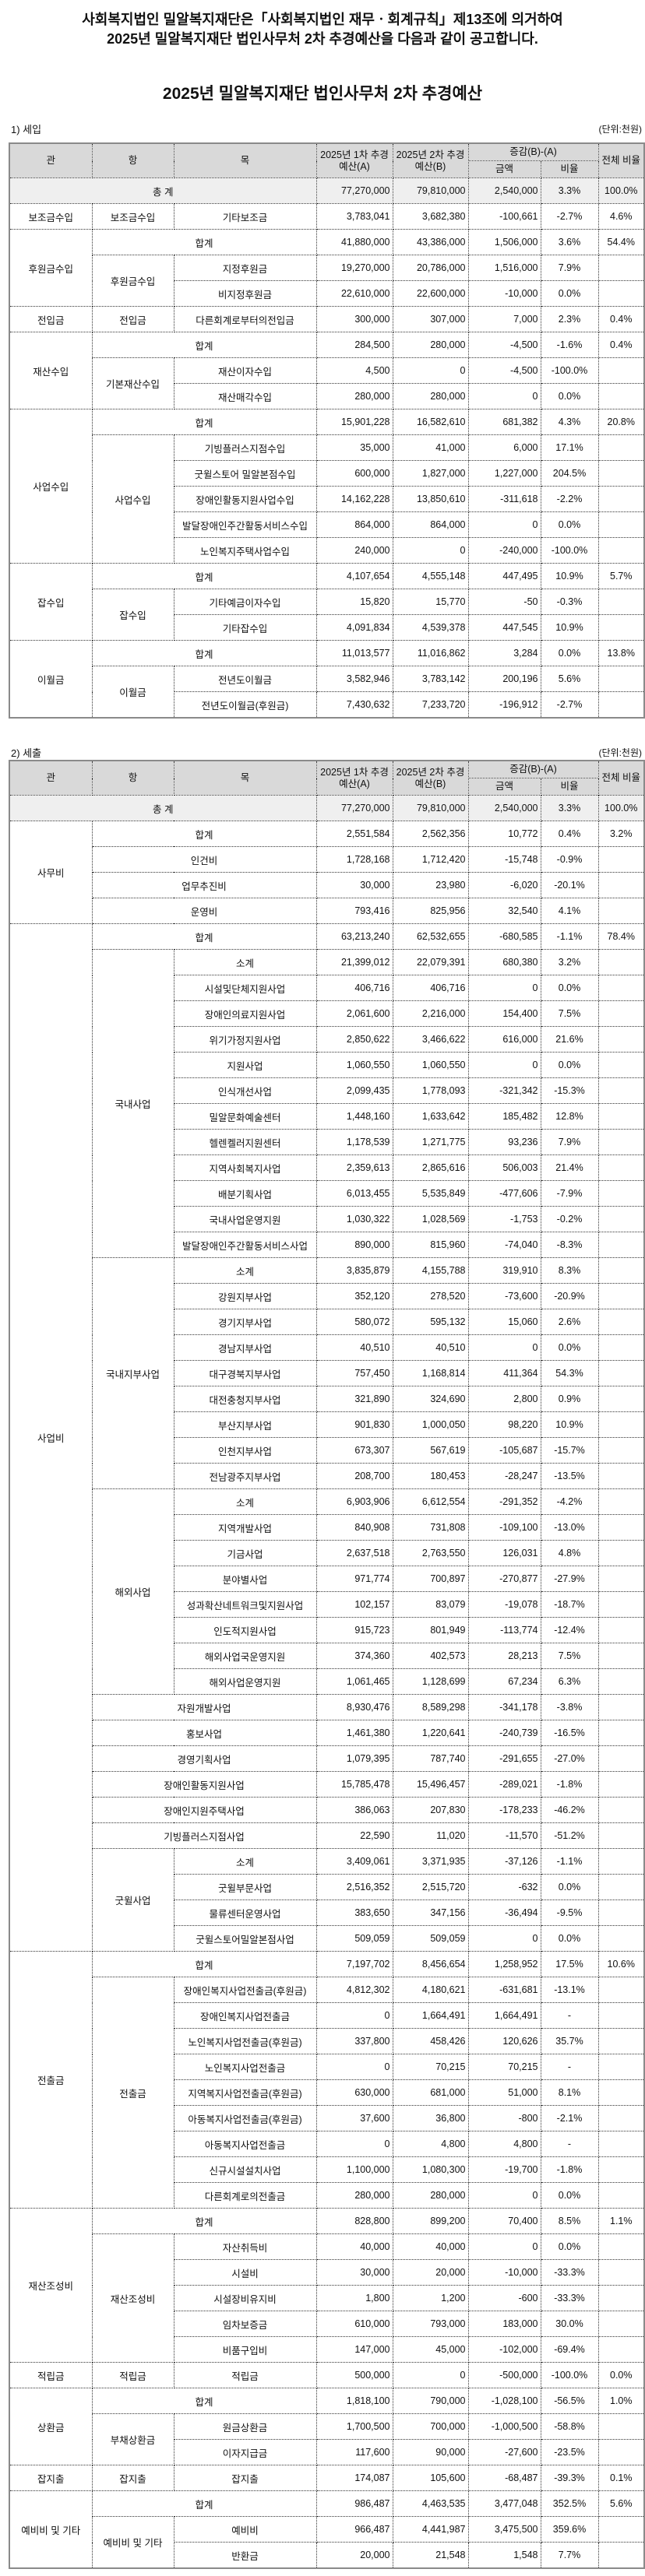  Describe the element at coordinates (327, 1707) in the screenshot. I see `table-row: 자원개발사업 8,930,476 8,589,298 -341,178 -3.8%` at that location.